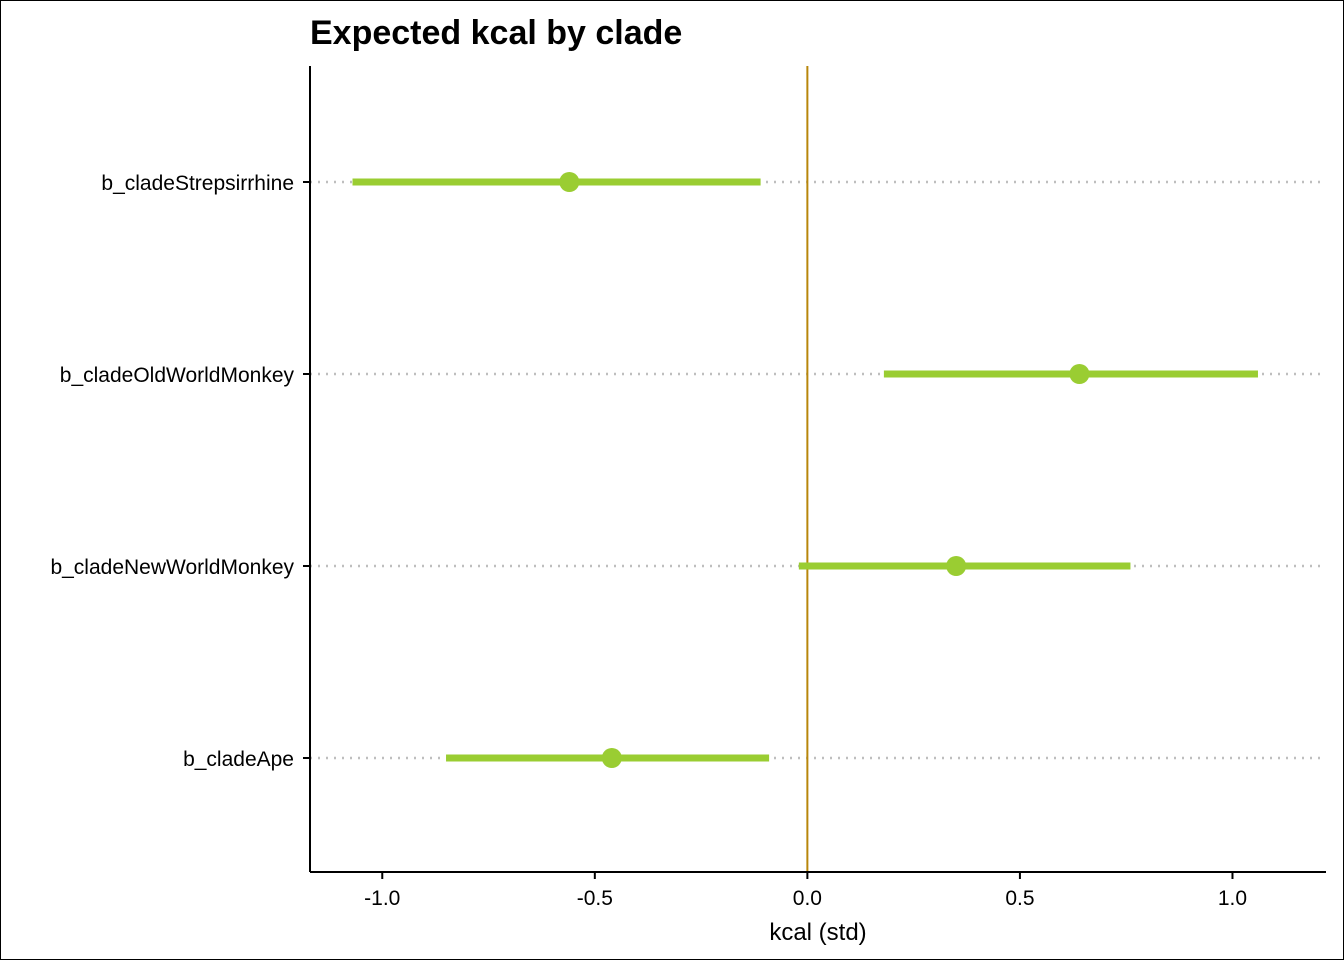 This screenshot has width=1344, height=960. What do you see at coordinates (177, 375) in the screenshot?
I see `y-tick-label: b_cladeOldWorldMonkey` at bounding box center [177, 375].